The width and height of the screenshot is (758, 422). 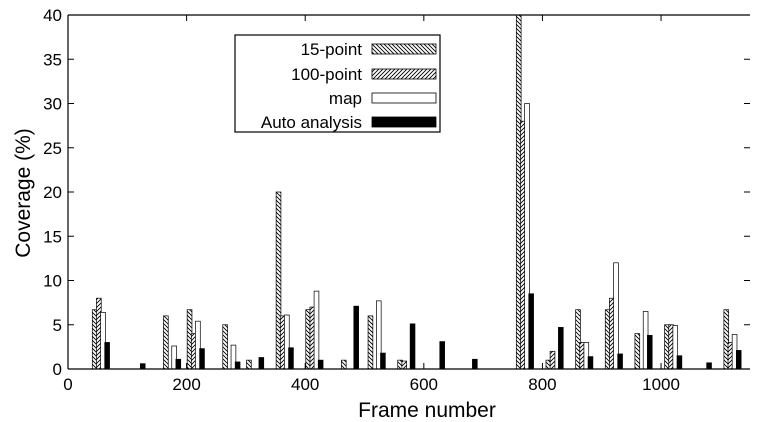 I want to click on legend-label-auto-analysis: Auto analysis, so click(x=311, y=122).